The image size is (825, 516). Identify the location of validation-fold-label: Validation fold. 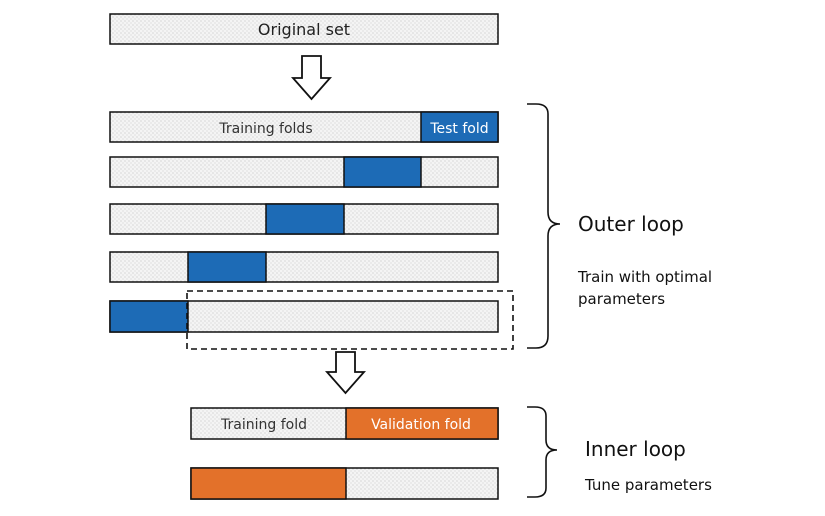
(421, 425).